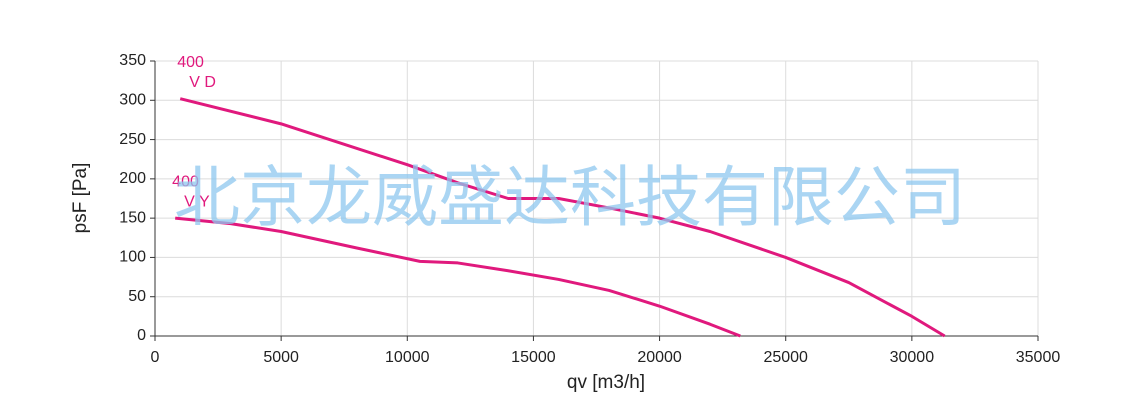 The image size is (1124, 406). I want to click on x-tick-label: 25000, so click(785, 357).